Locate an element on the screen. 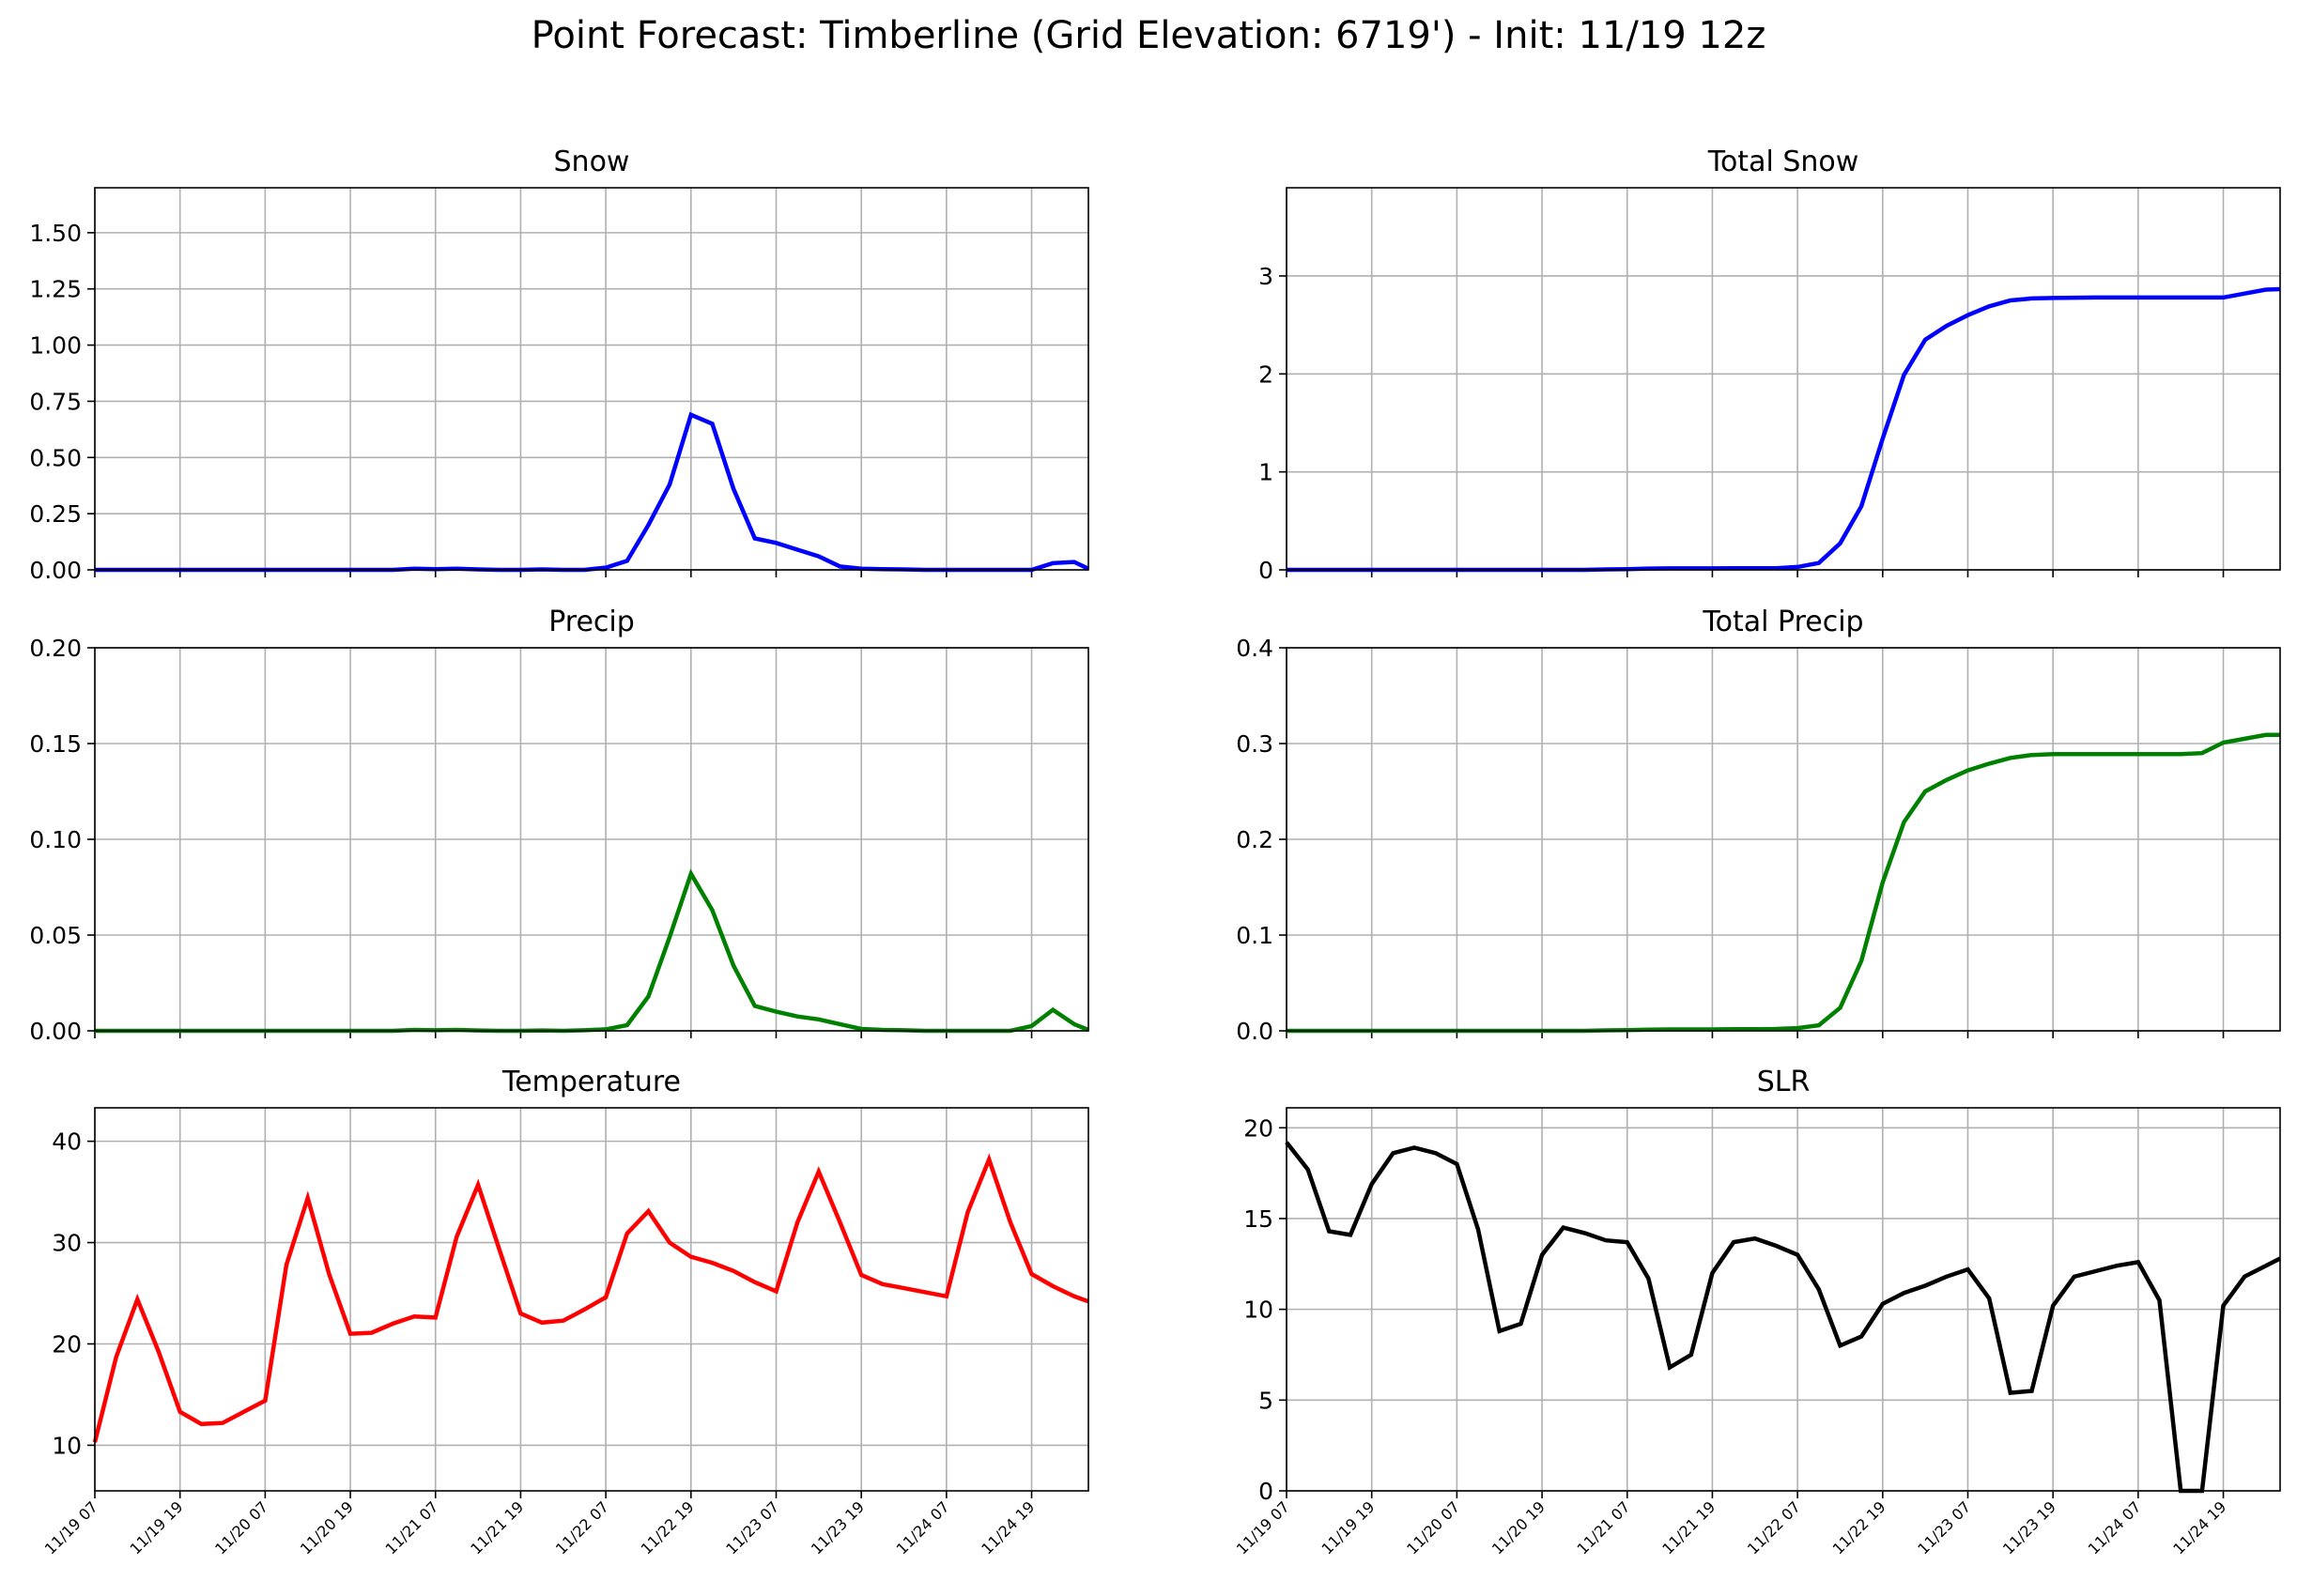 This screenshot has height=1596, width=2297. temperature-xtick-label: 11/24 07 is located at coordinates (923, 1528).